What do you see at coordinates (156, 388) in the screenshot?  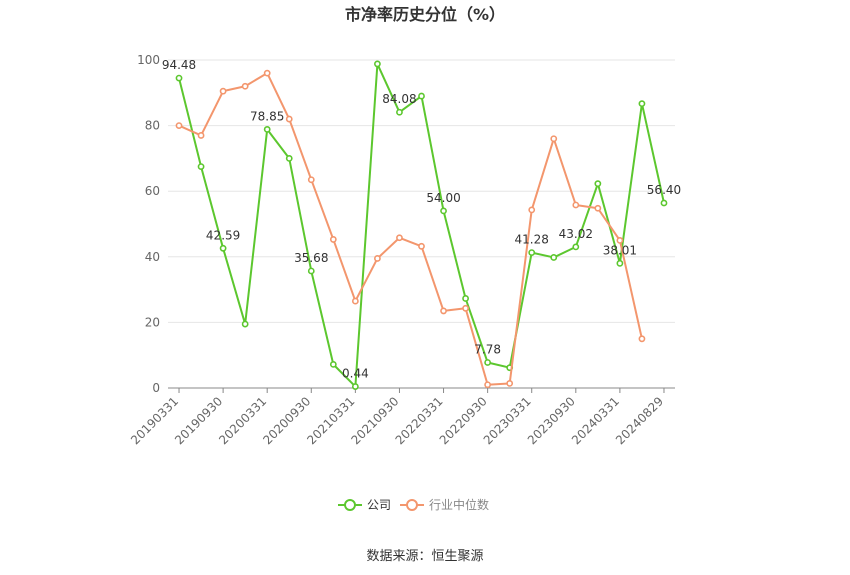 I see `y-tick-label: 0` at bounding box center [156, 388].